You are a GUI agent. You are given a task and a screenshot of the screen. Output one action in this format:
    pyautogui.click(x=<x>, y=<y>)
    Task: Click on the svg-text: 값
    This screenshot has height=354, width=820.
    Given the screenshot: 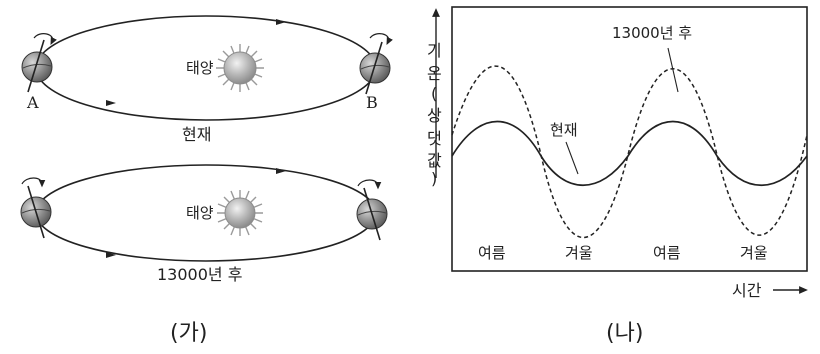 What is the action you would take?
    pyautogui.click(x=434, y=160)
    